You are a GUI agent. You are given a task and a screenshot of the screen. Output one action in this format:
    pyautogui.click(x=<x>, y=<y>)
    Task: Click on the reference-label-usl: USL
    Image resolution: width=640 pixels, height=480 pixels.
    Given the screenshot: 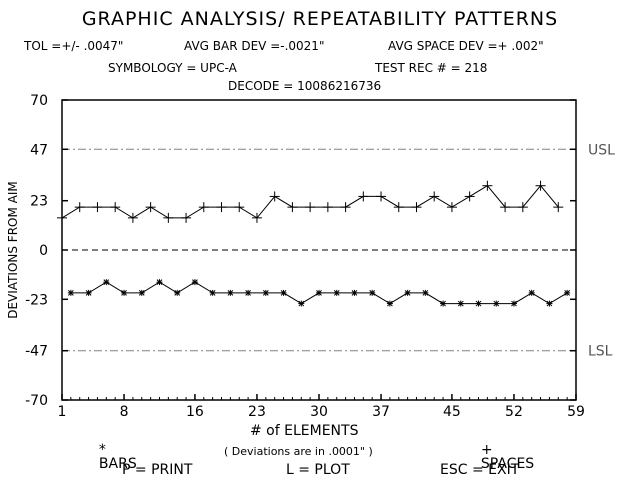 What is the action you would take?
    pyautogui.click(x=601, y=150)
    